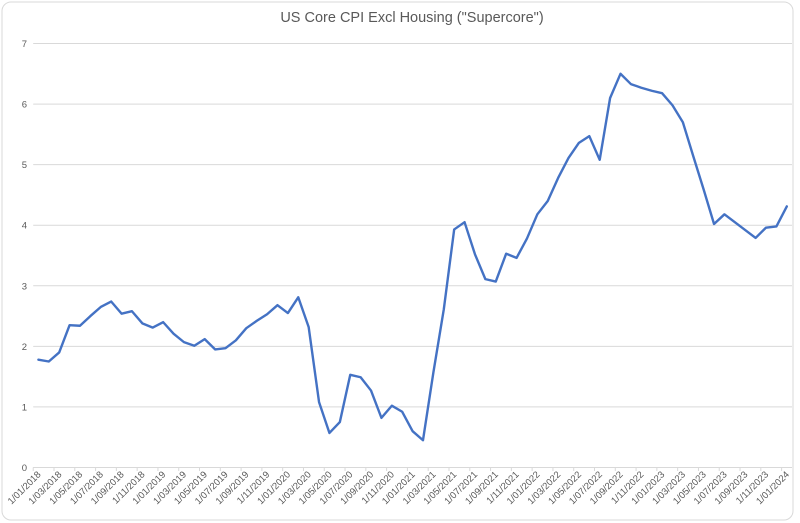 The image size is (800, 523). I want to click on y-axis-tick-label: 4, so click(24, 226).